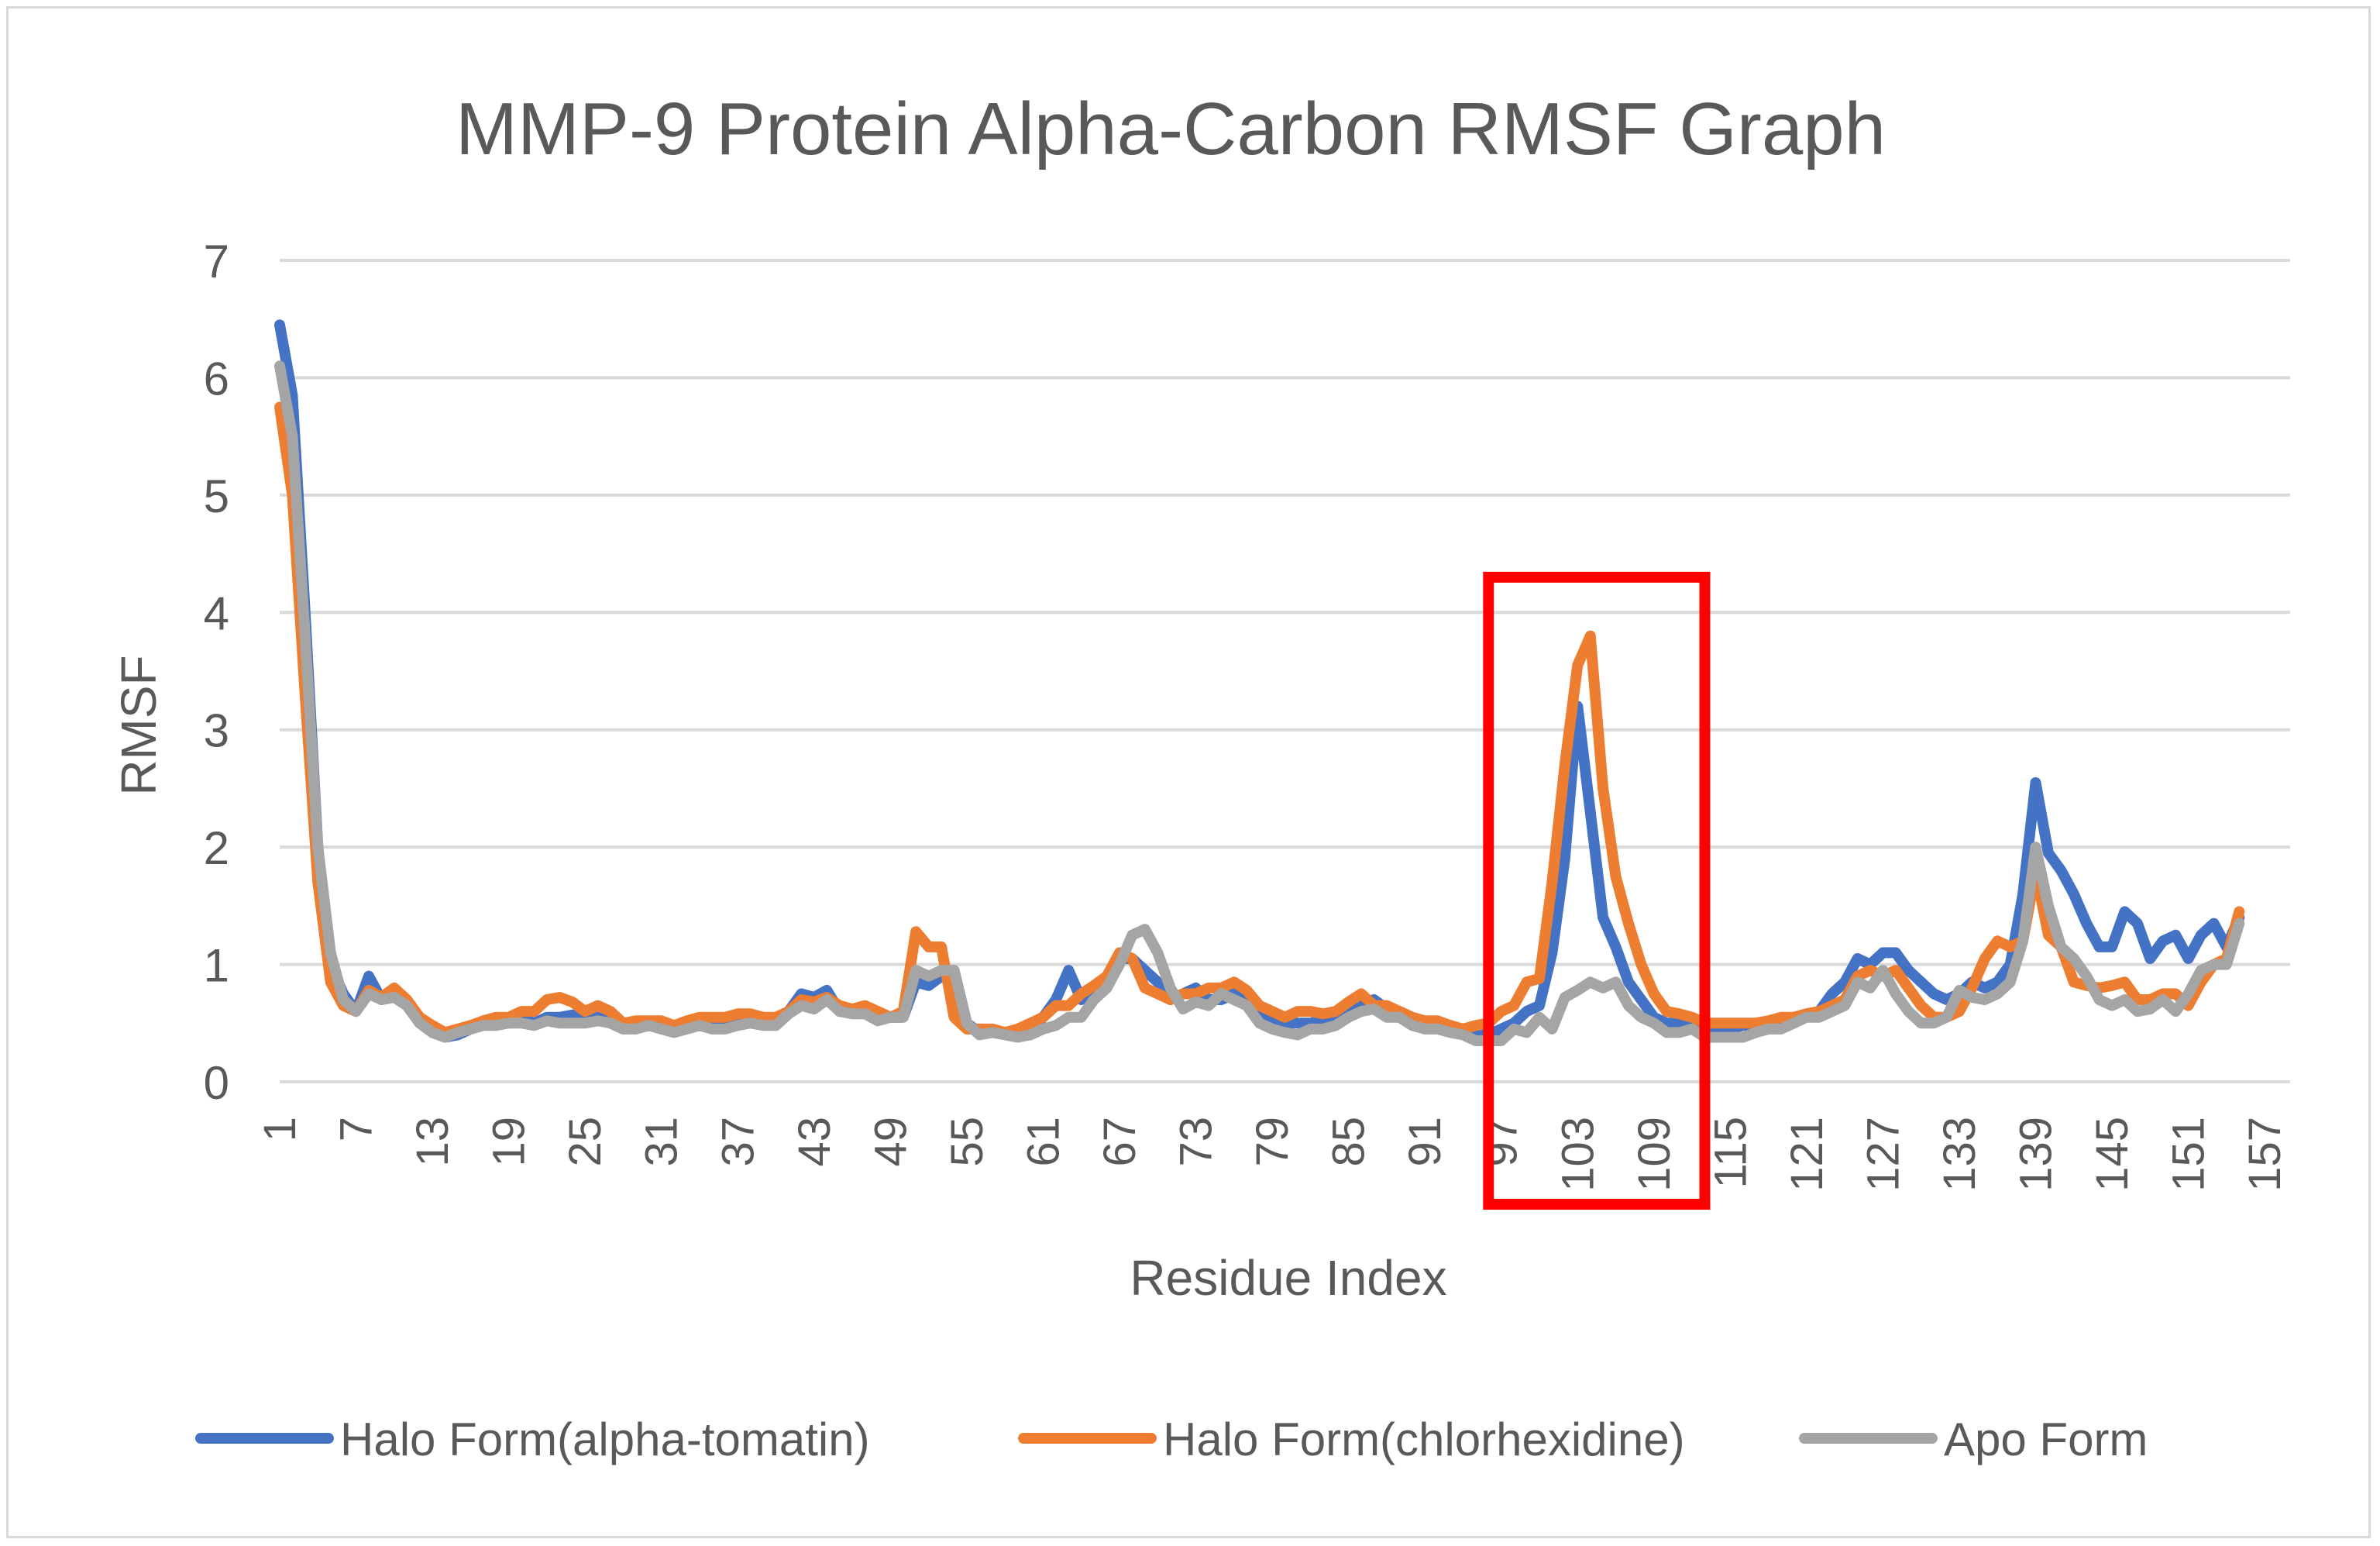 The image size is (2380, 1546). What do you see at coordinates (217, 673) in the screenshot?
I see `y-axis-ticks: 0 1 2 3 4 5 6 7` at bounding box center [217, 673].